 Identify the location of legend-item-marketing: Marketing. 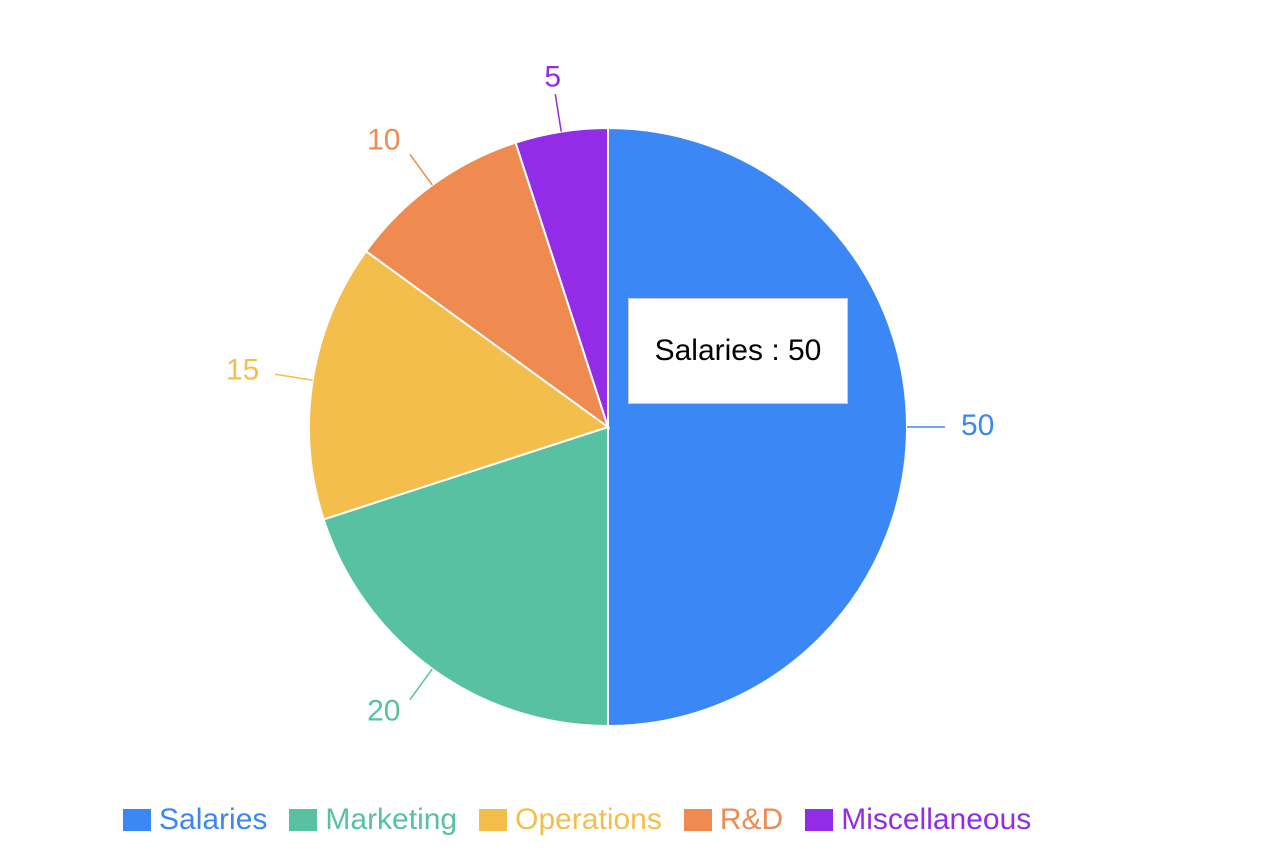
(373, 820).